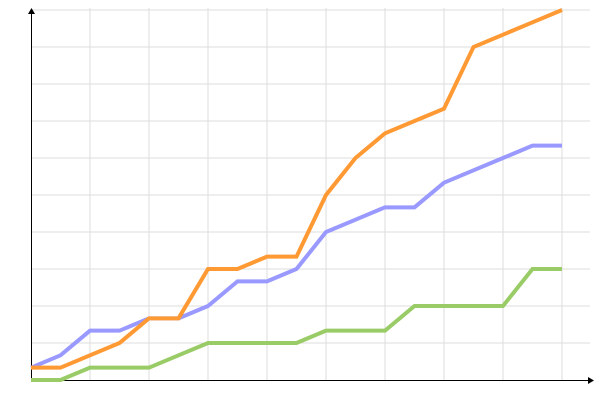 The height and width of the screenshot is (400, 600). What do you see at coordinates (591, 380) in the screenshot?
I see `x-axis-arrow` at bounding box center [591, 380].